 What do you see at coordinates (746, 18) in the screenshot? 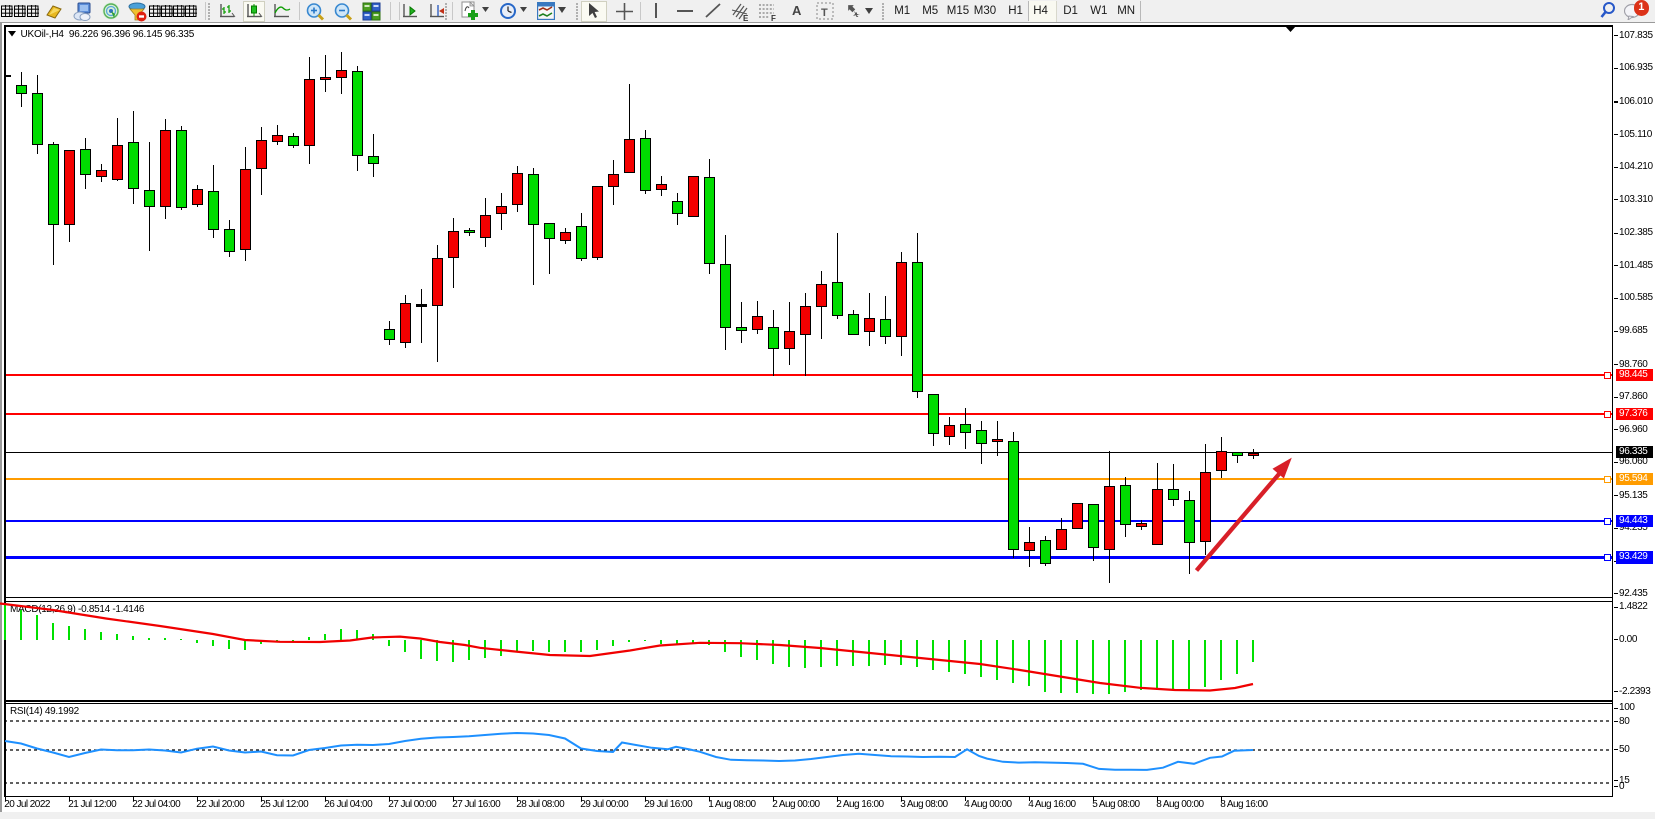
I see `svg-text: E` at bounding box center [746, 18].